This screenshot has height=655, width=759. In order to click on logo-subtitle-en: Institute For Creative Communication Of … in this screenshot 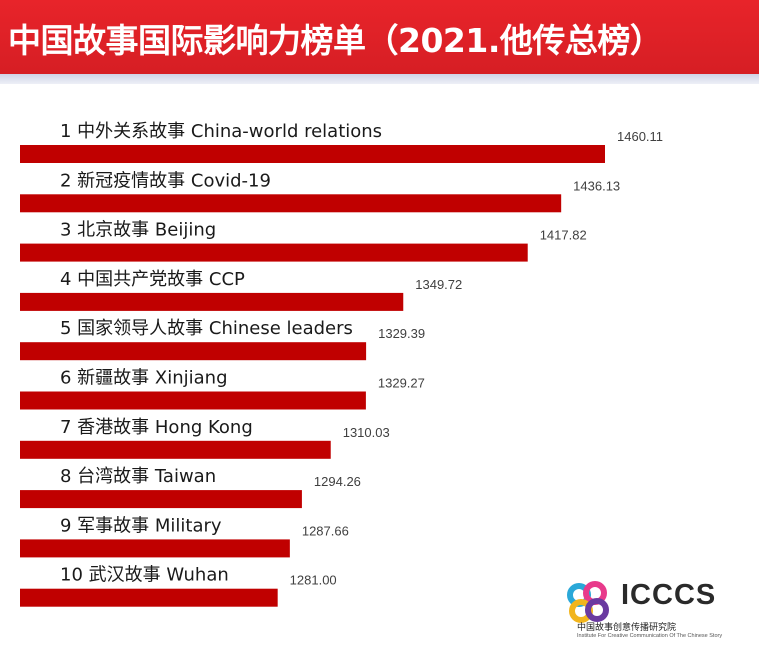, I will do `click(650, 636)`.